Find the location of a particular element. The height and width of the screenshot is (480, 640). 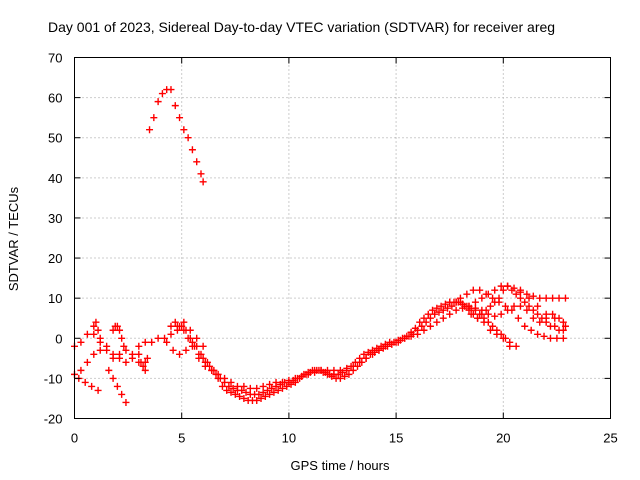

series-arc-early-fall is located at coordinates (117, 386).